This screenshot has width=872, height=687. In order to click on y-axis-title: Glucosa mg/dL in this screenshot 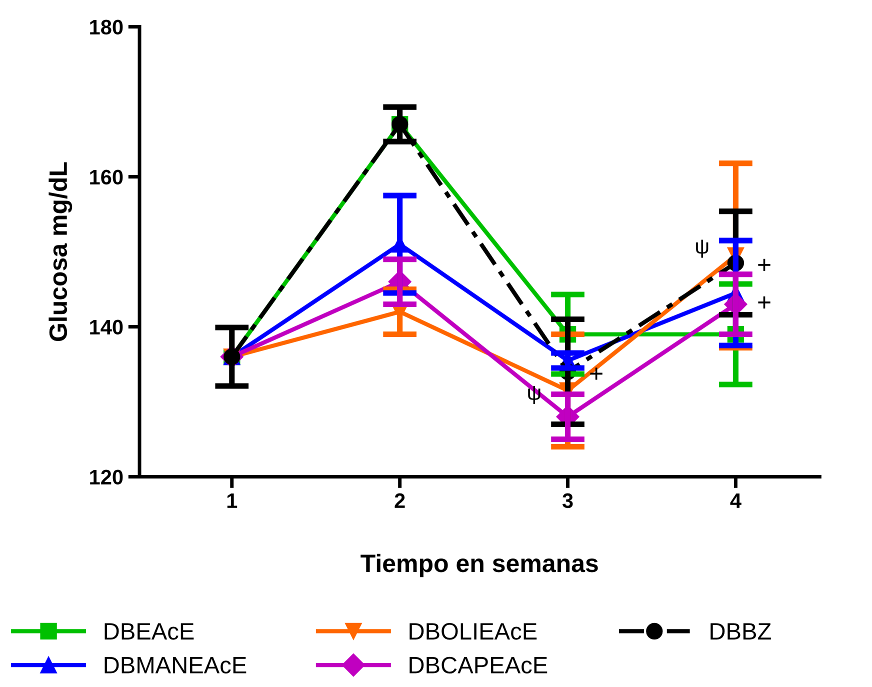, I will do `click(60, 252)`.